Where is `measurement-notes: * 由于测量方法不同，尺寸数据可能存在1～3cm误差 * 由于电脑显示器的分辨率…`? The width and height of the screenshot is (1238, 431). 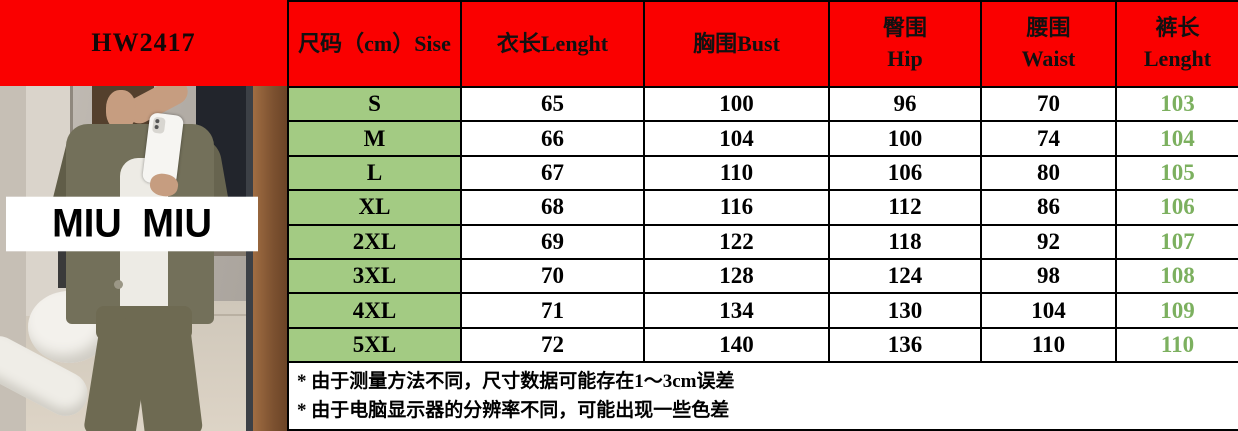 measurement-notes: * 由于测量方法不同，尺寸数据可能存在1～3cm误差 * 由于电脑显示器的分辨率… is located at coordinates (762, 396).